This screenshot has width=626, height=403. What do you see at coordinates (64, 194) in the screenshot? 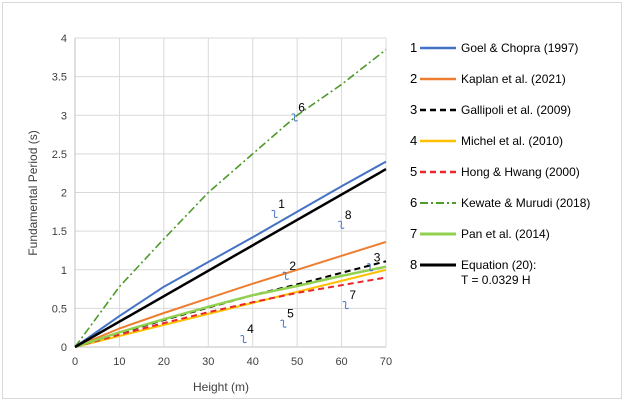
I see `y-tick-label: 2` at bounding box center [64, 194].